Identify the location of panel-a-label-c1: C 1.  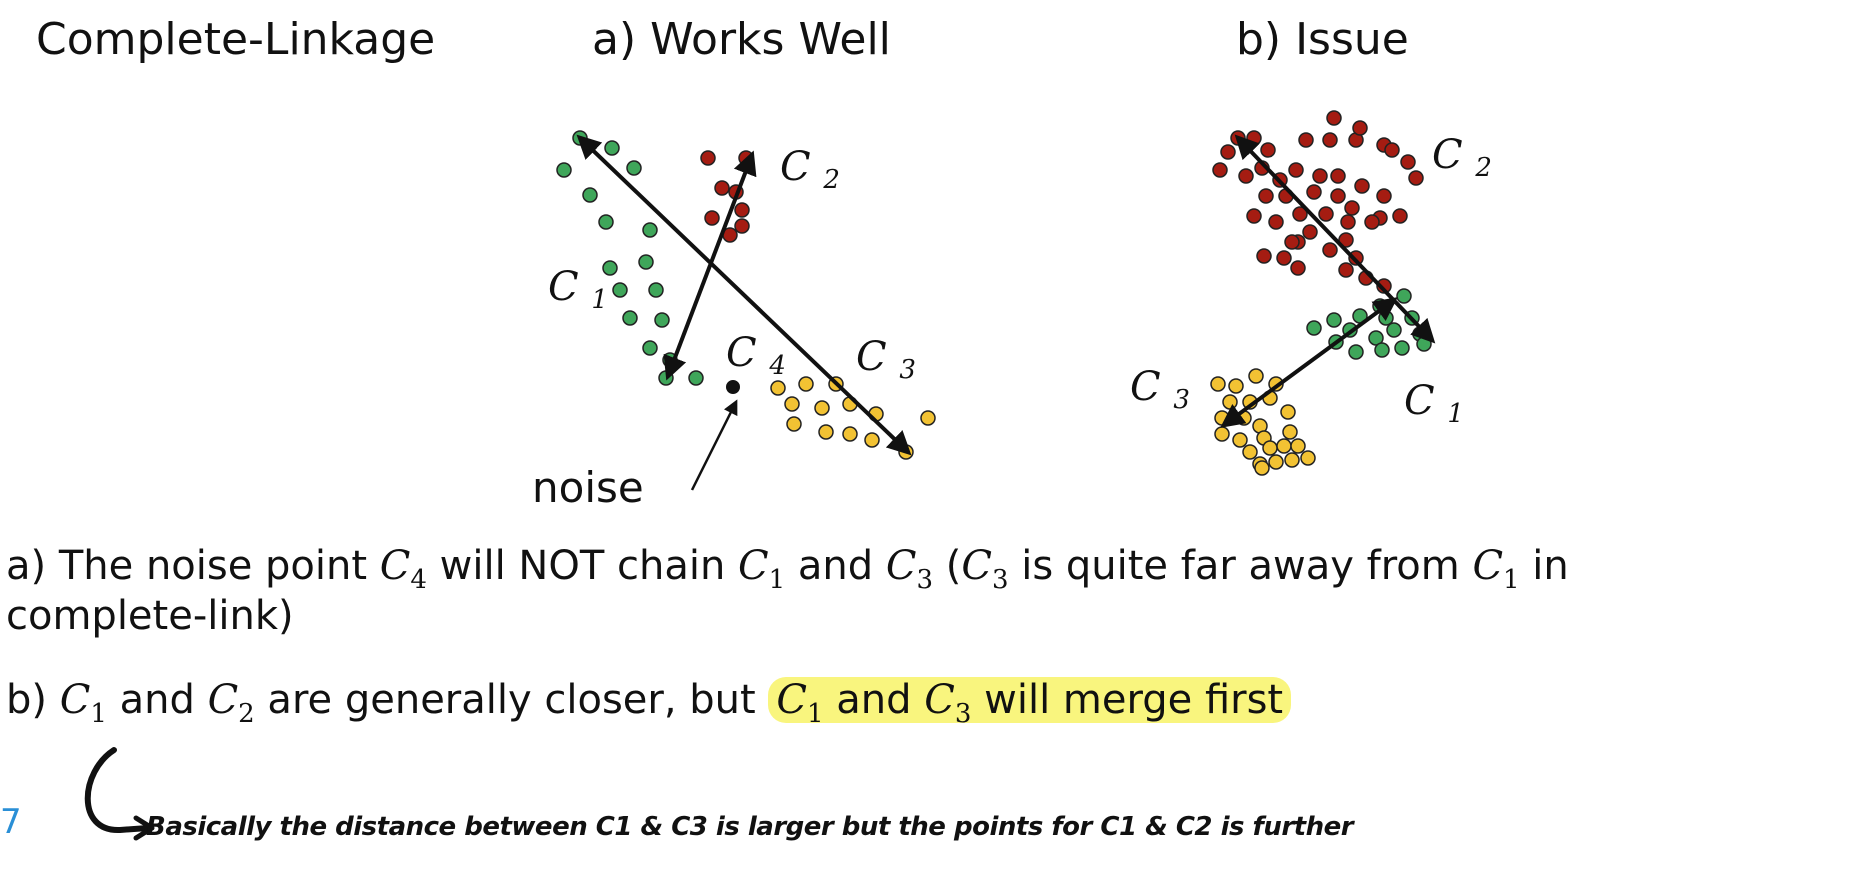
(578, 289).